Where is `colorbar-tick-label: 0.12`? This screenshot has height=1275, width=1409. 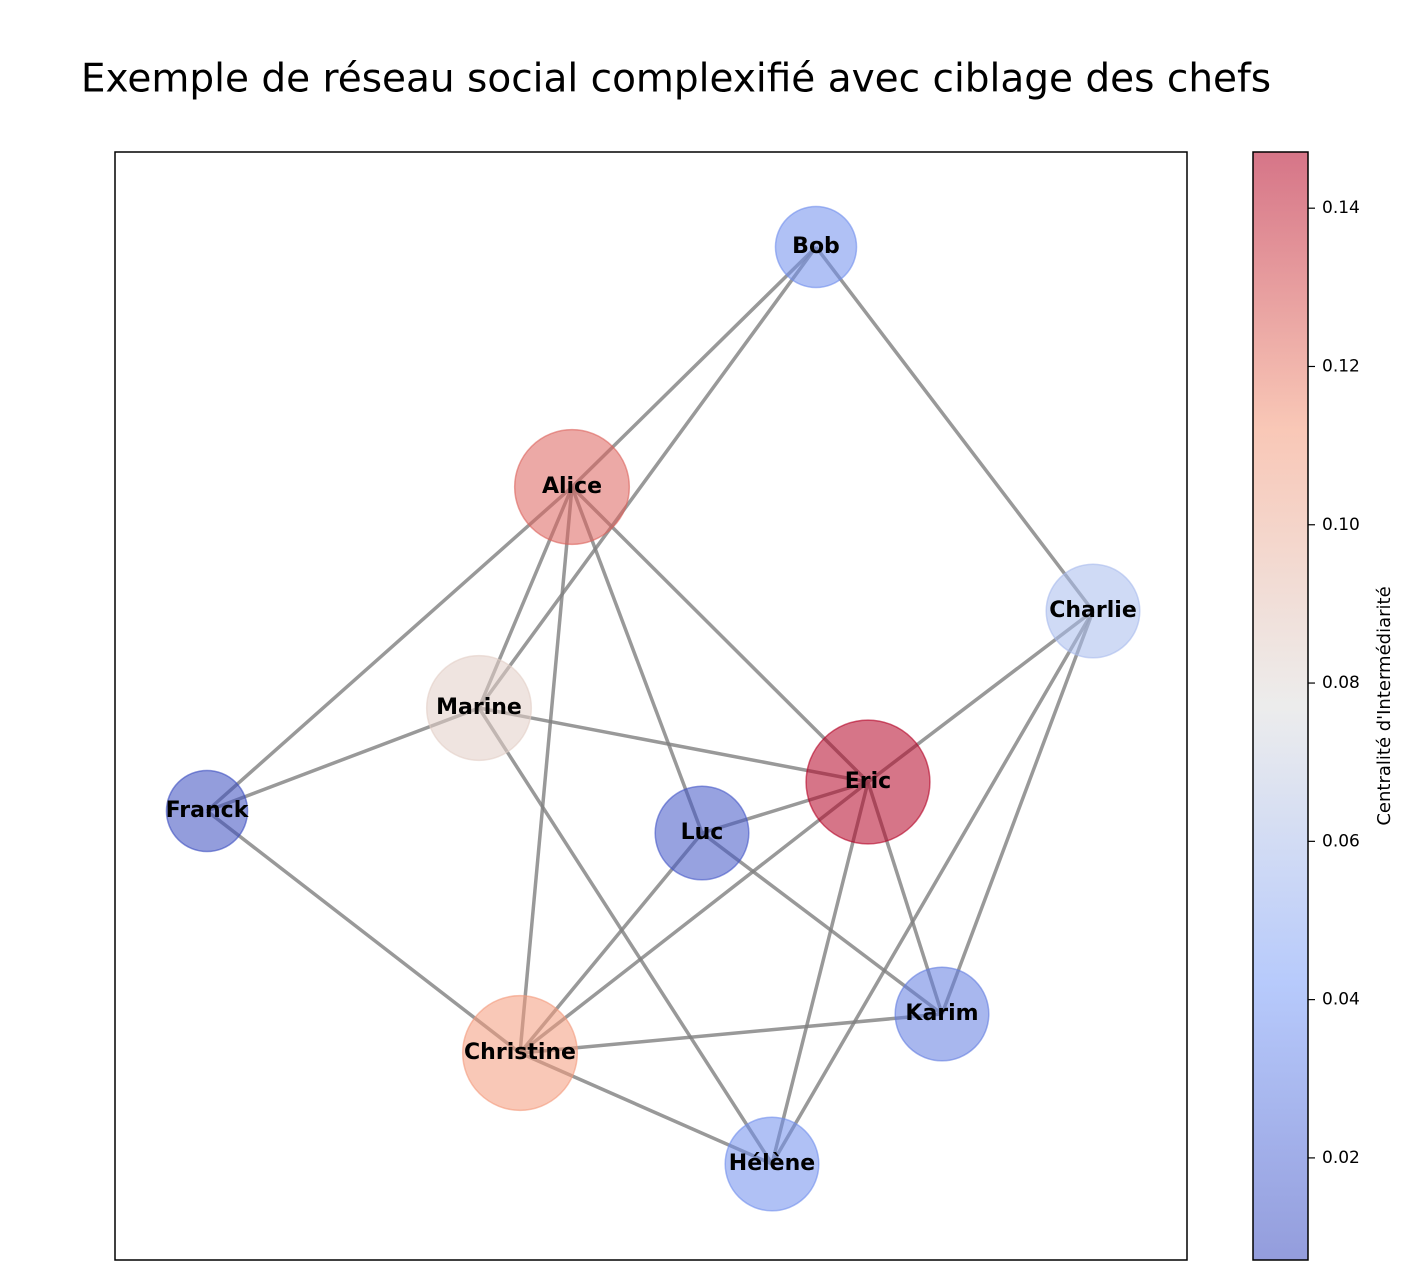 colorbar-tick-label: 0.12 is located at coordinates (1341, 366).